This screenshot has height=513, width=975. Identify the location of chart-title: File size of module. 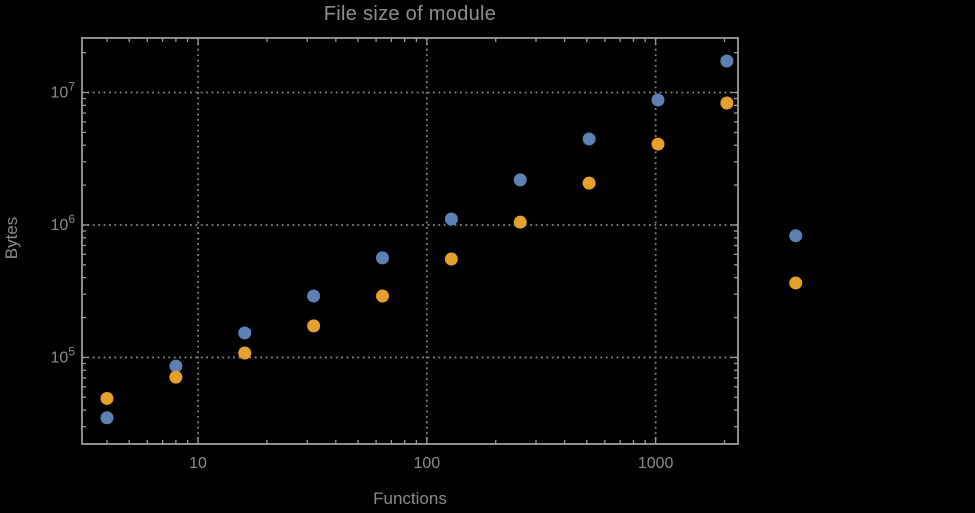
(410, 14).